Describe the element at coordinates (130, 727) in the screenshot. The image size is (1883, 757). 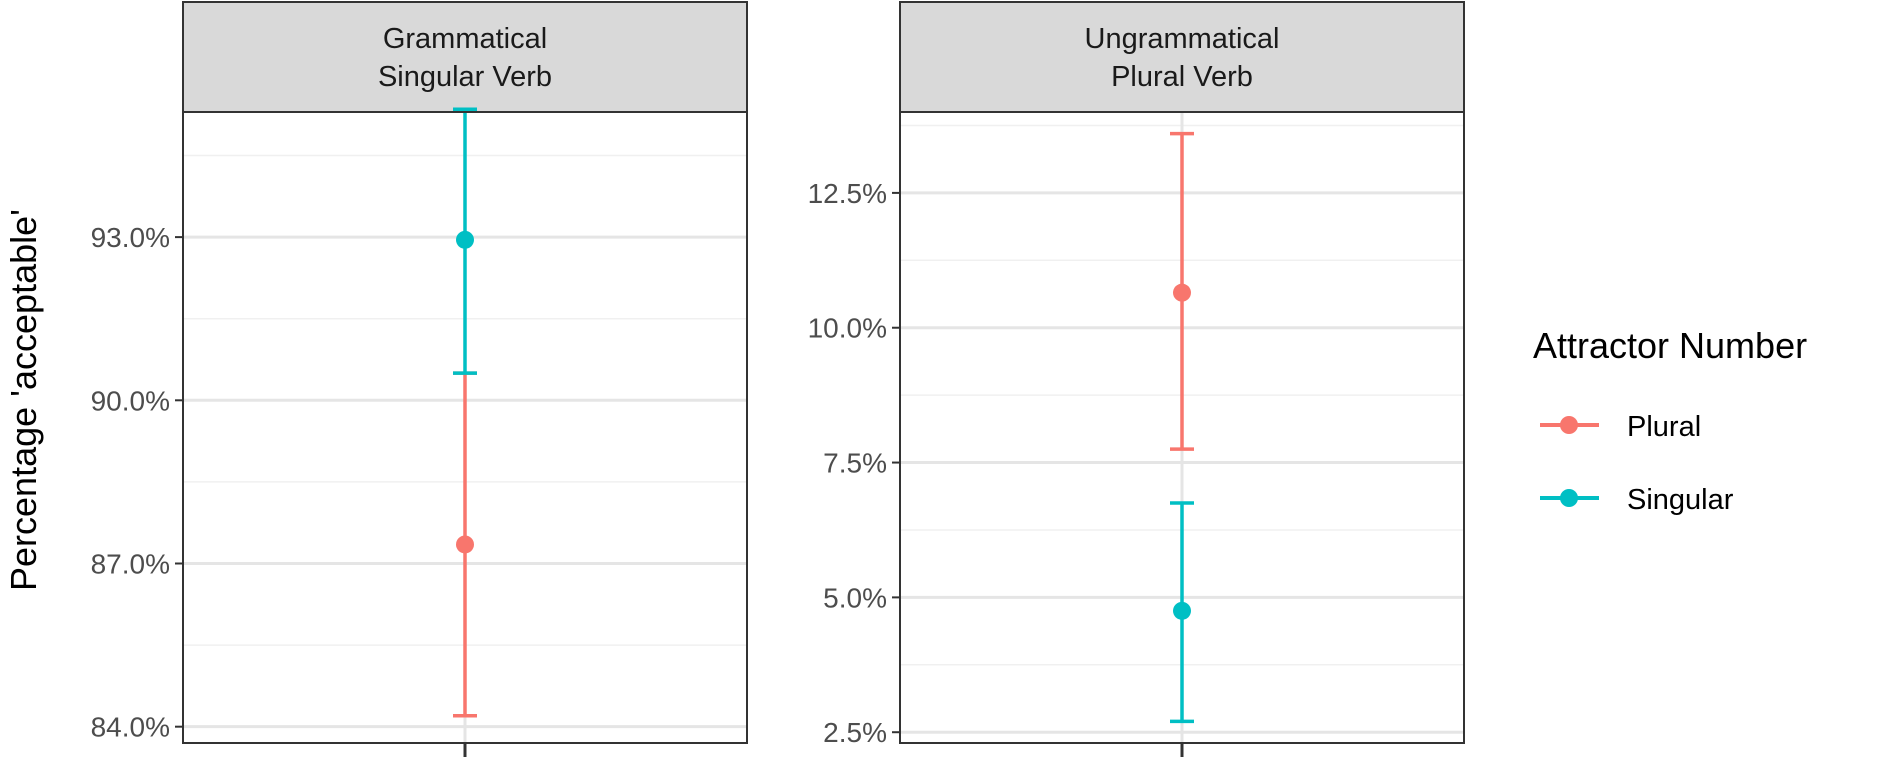
I see `y-tick-label-1-1: 84.0%` at that location.